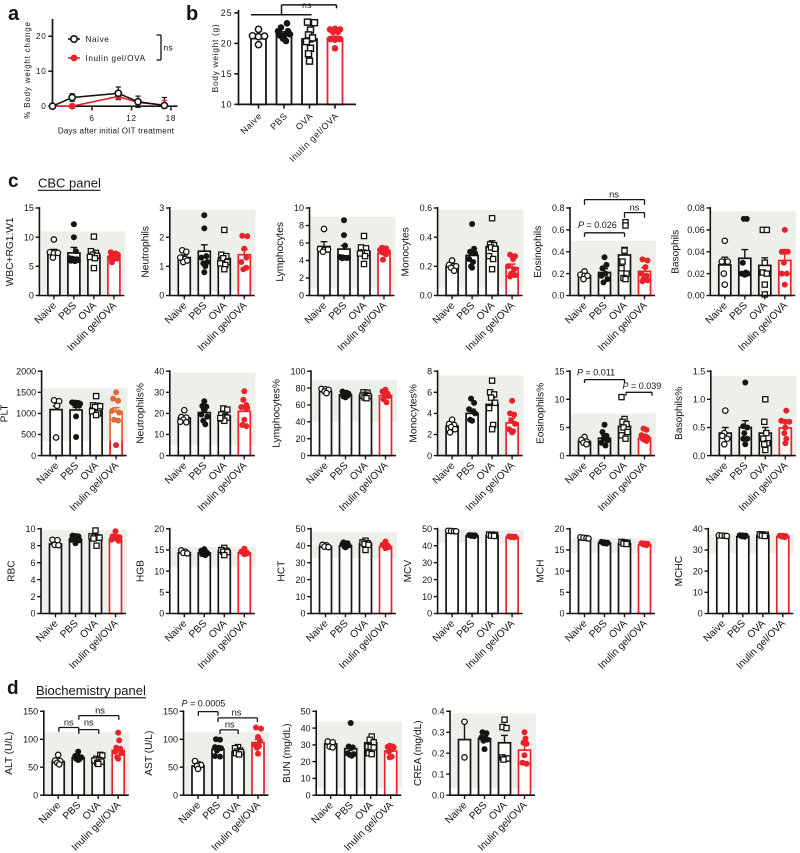  I want to click on svg-text: 0.2, so click(558, 274).